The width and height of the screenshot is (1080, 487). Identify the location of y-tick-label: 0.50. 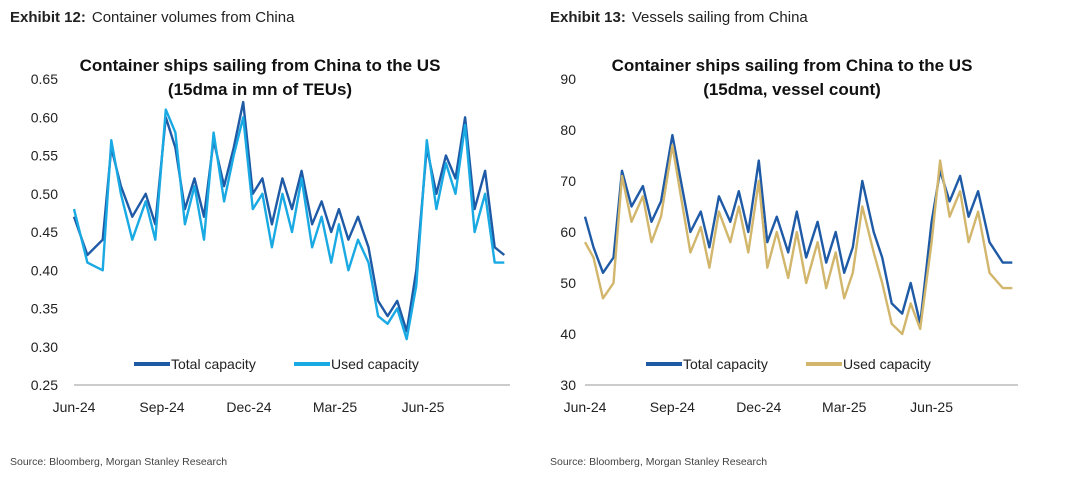
(44, 194).